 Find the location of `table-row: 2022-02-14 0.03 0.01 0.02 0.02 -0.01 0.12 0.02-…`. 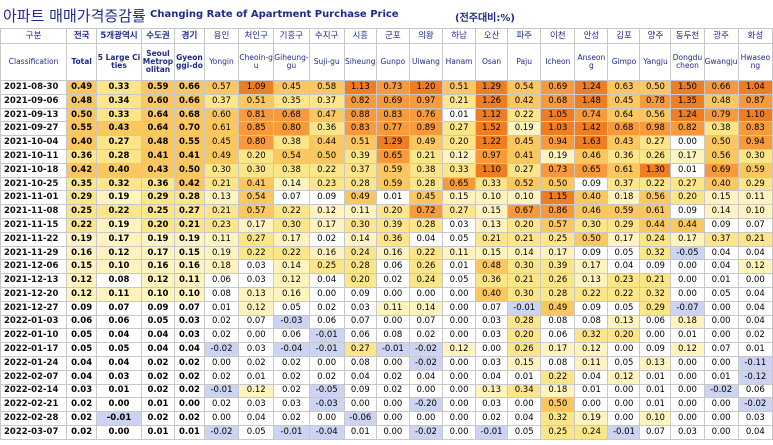

table-row: 2022-02-14 0.03 0.01 0.02 0.02 -0.01 0.12 0.02-… is located at coordinates (386, 391).